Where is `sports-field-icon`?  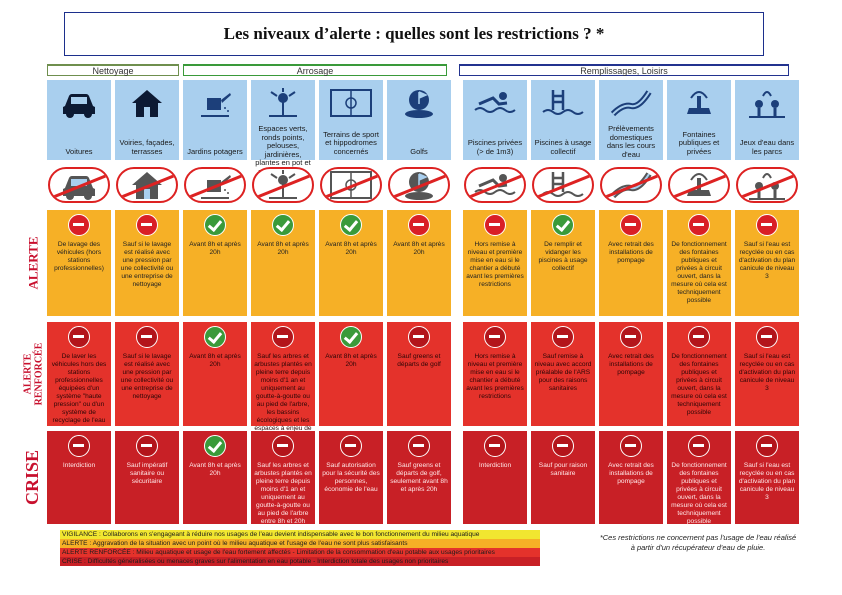 sports-field-icon is located at coordinates (351, 102).